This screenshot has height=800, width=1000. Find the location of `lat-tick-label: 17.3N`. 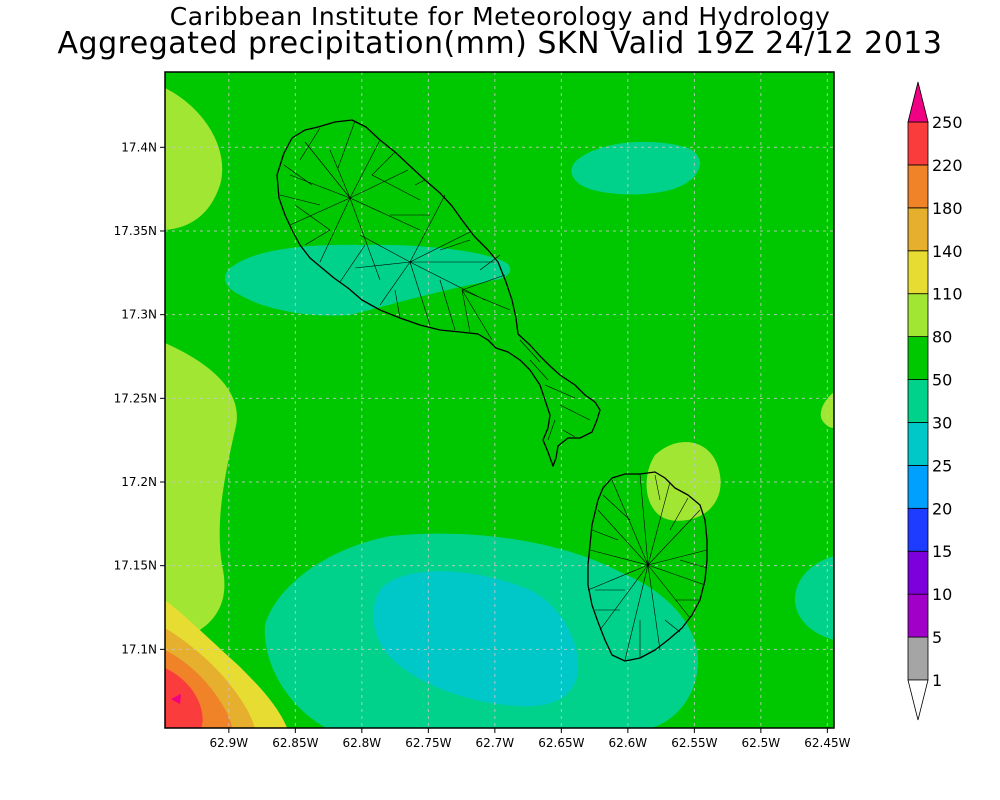

lat-tick-label: 17.3N is located at coordinates (139, 315).